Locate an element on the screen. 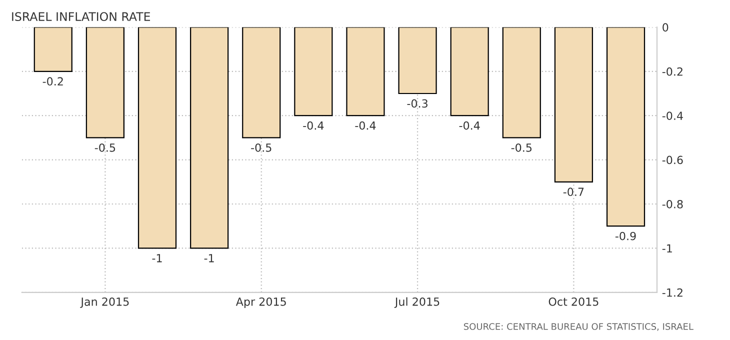 This screenshot has width=730, height=340. data-label: -0.7 is located at coordinates (573, 192).